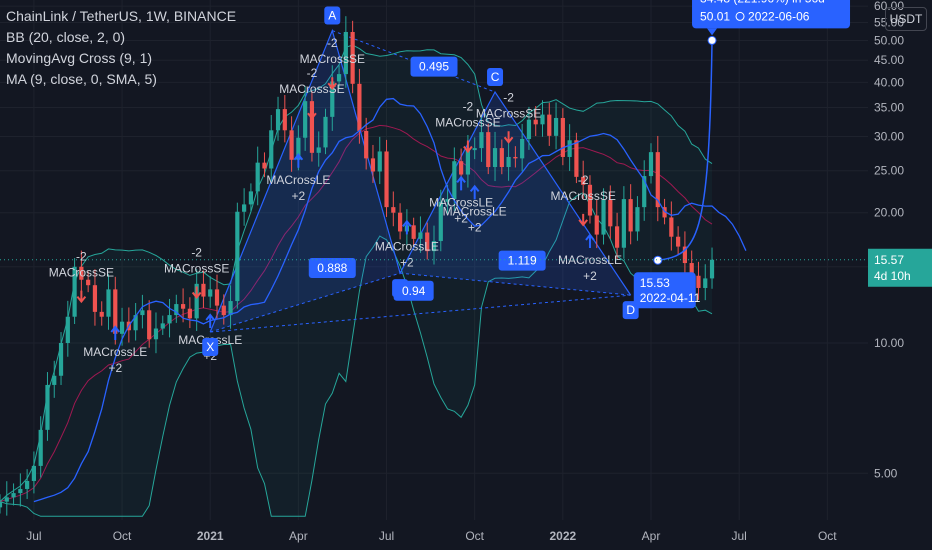 The image size is (932, 550). I want to click on projection-start-dot, so click(658, 260).